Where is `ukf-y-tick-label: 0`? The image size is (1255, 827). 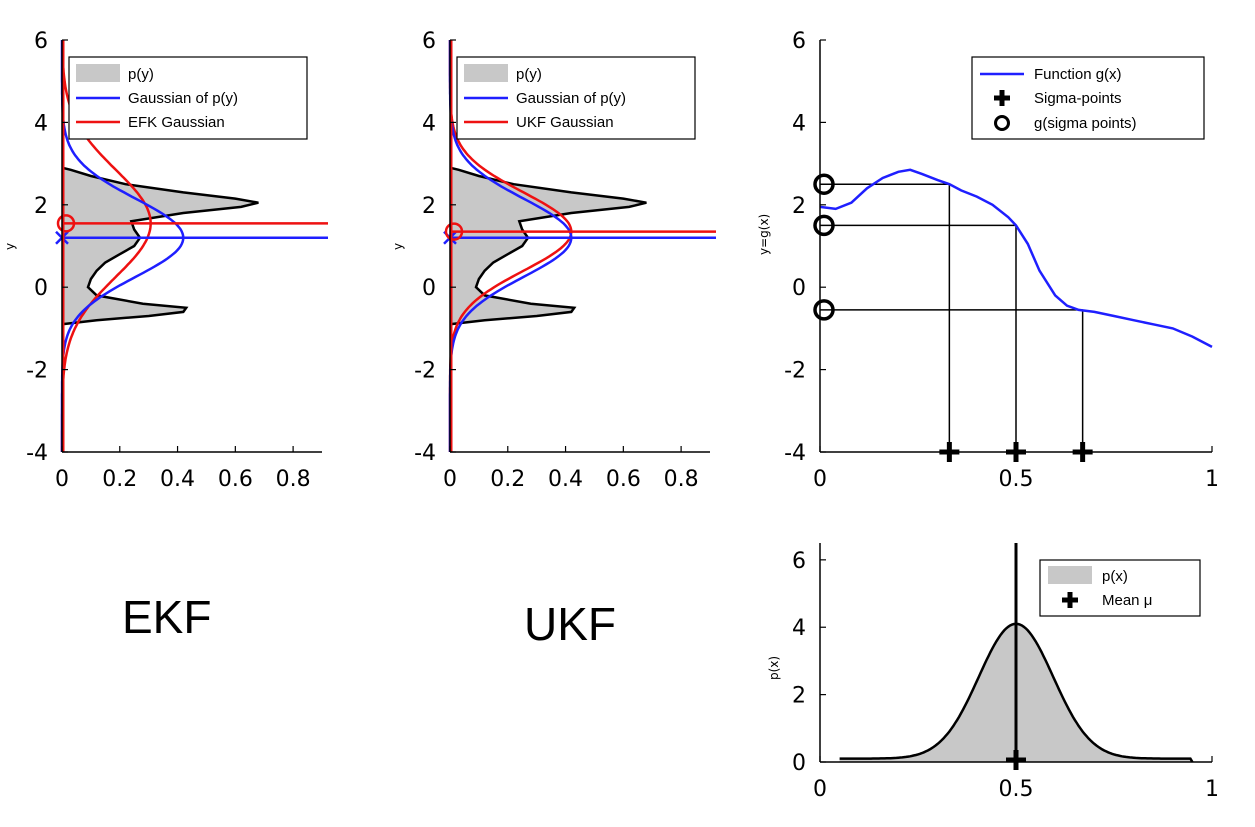 ukf-y-tick-label: 0 is located at coordinates (429, 288).